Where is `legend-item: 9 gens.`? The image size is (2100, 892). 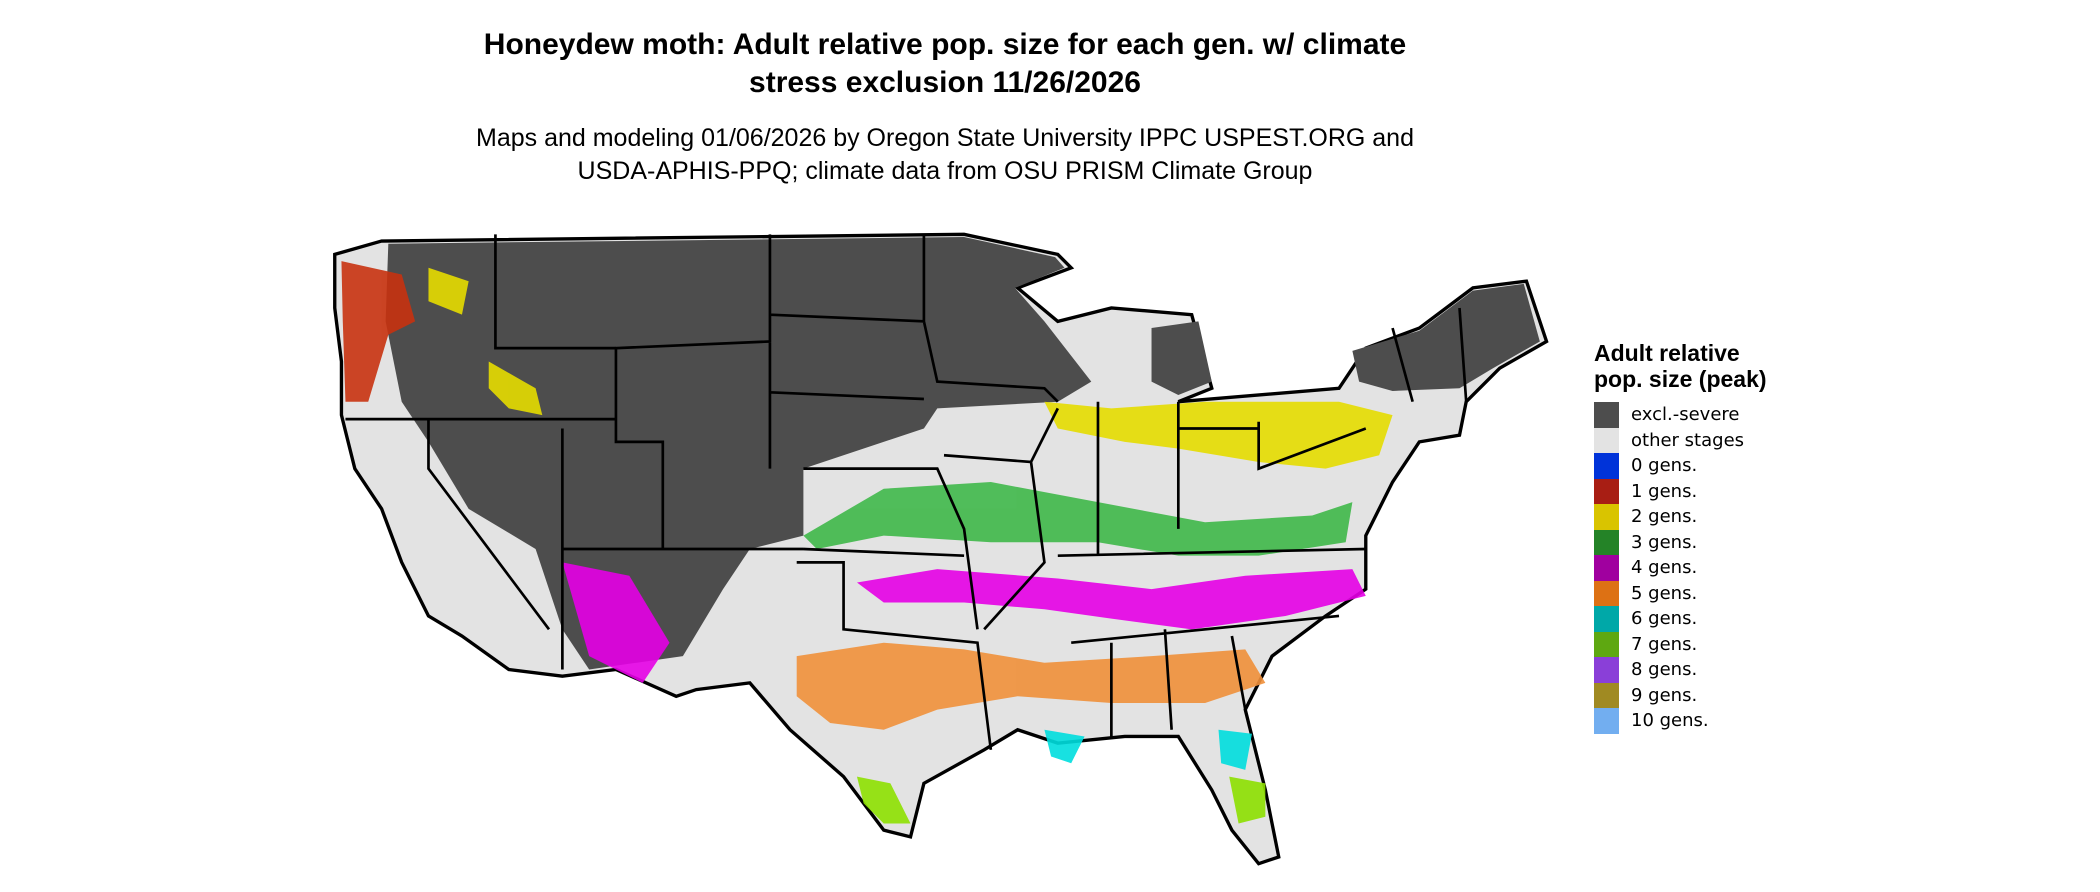 legend-item: 9 gens. is located at coordinates (1694, 695).